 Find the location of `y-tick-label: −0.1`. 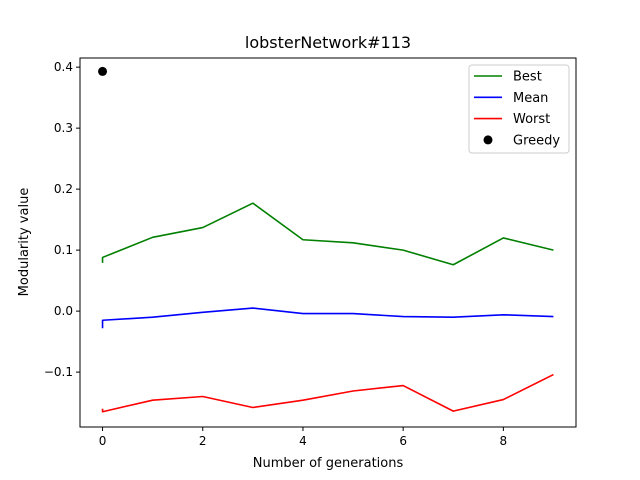

y-tick-label: −0.1 is located at coordinates (58, 372).